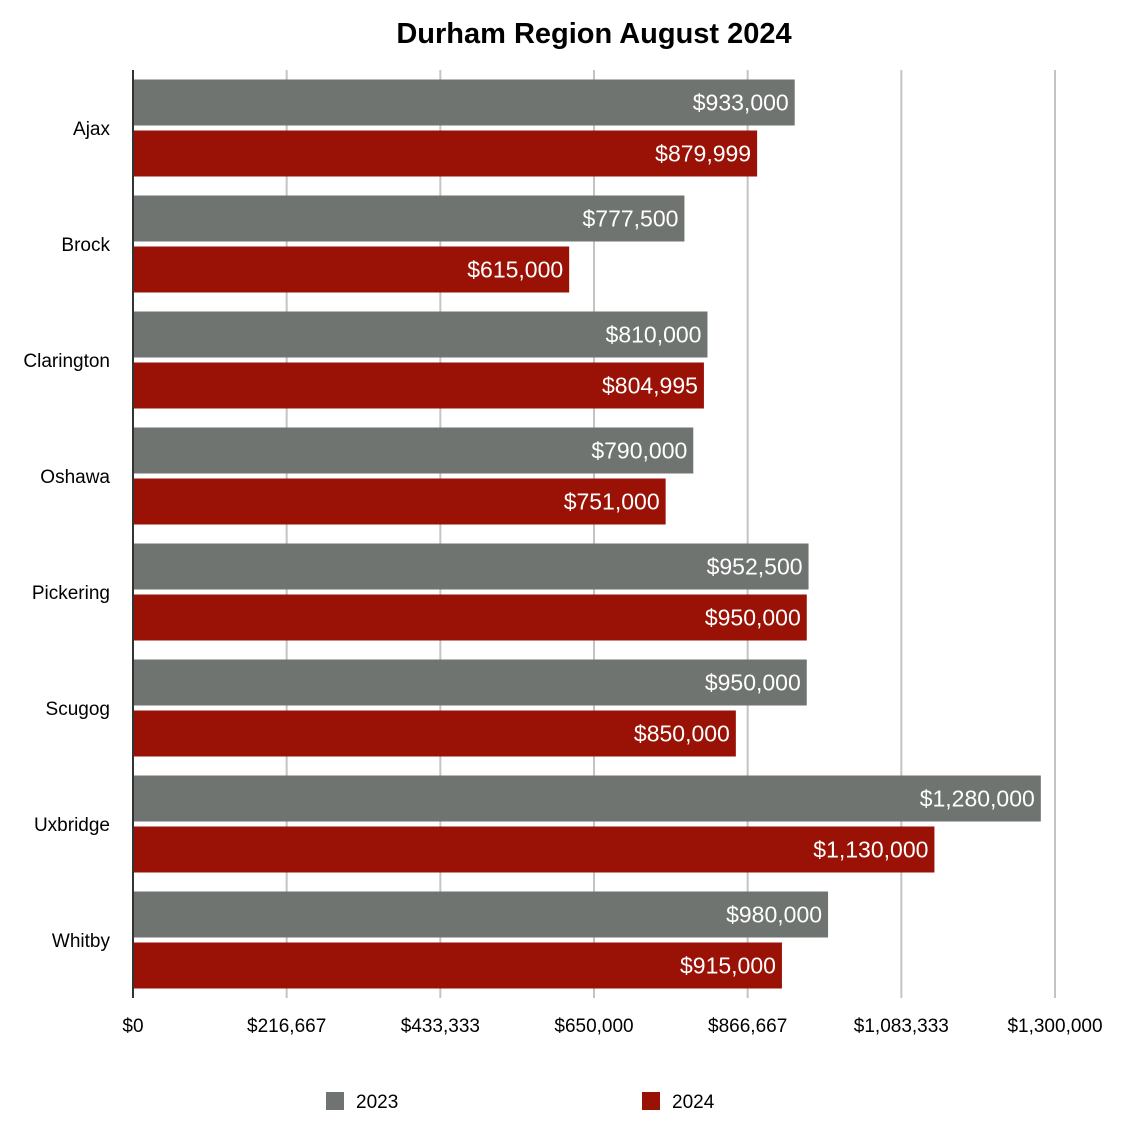  I want to click on bar-2023-brock, so click(409, 218).